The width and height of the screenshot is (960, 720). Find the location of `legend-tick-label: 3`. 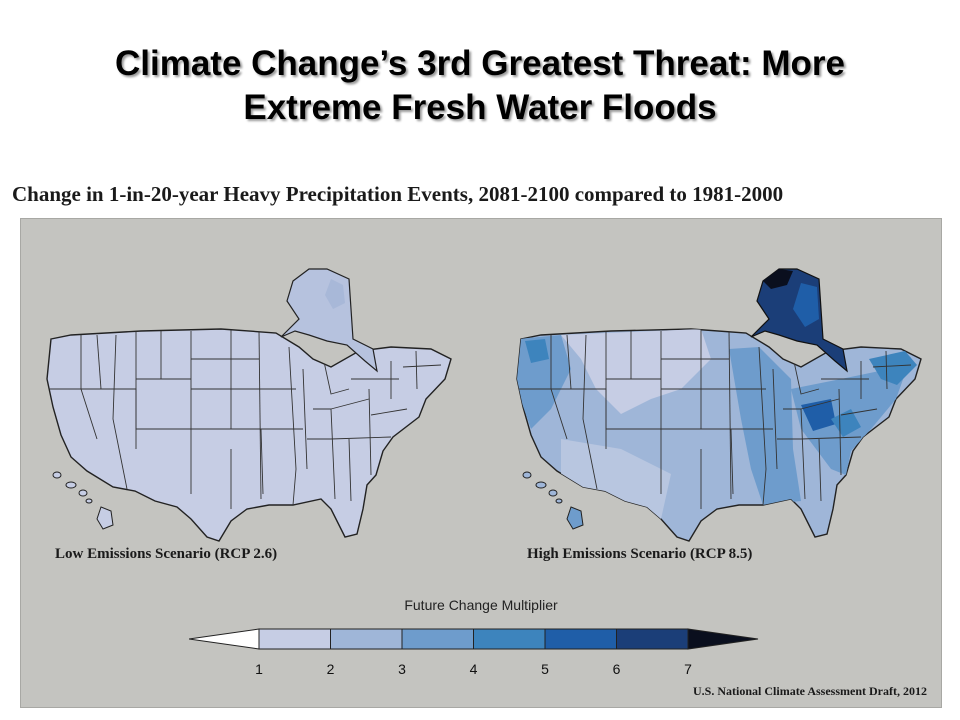

legend-tick-label: 3 is located at coordinates (402, 669).